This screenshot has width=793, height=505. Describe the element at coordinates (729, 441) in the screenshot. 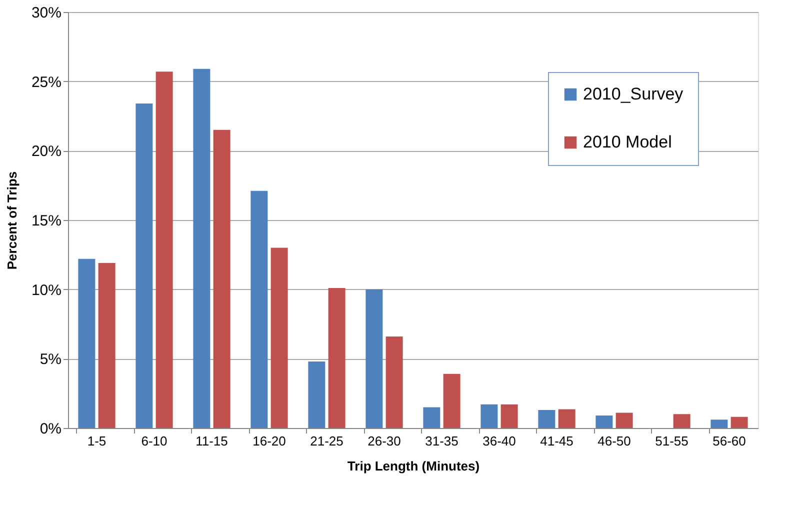

I see `x-tick-label: 56-60` at that location.